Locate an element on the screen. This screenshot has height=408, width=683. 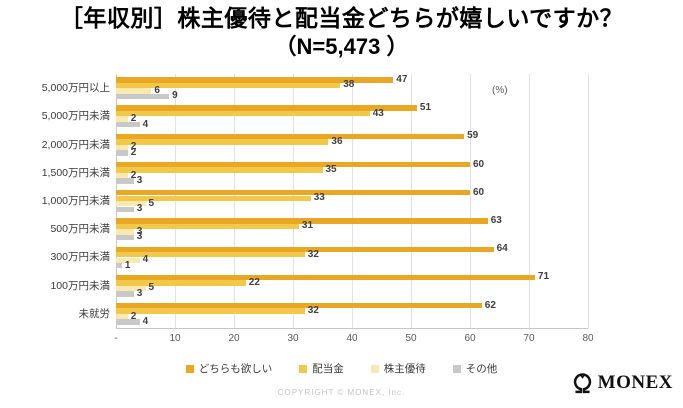
bar-どちらも欲しい: 63 is located at coordinates (309, 220).